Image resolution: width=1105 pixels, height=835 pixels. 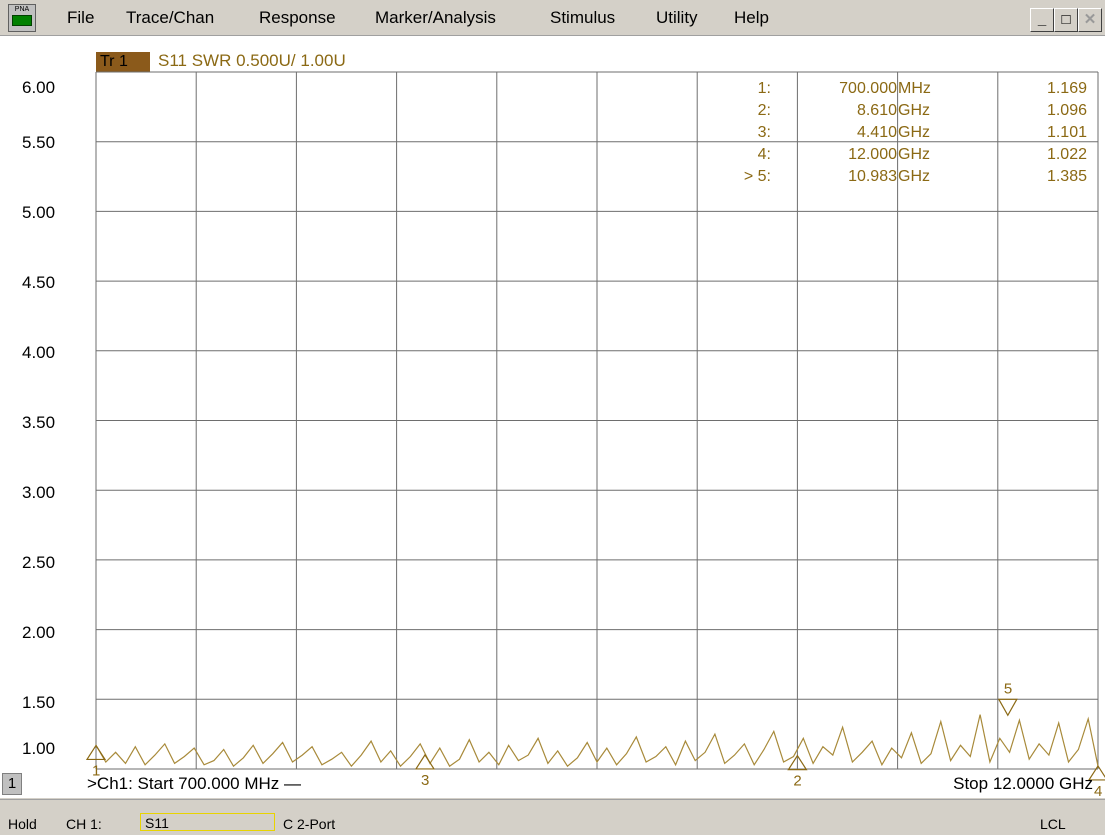 I want to click on menu-utility: Utility, so click(x=677, y=17).